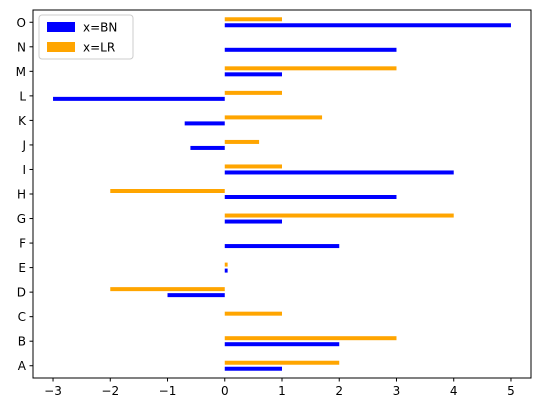  Describe the element at coordinates (207, 147) in the screenshot. I see `bar-bn-j` at that location.